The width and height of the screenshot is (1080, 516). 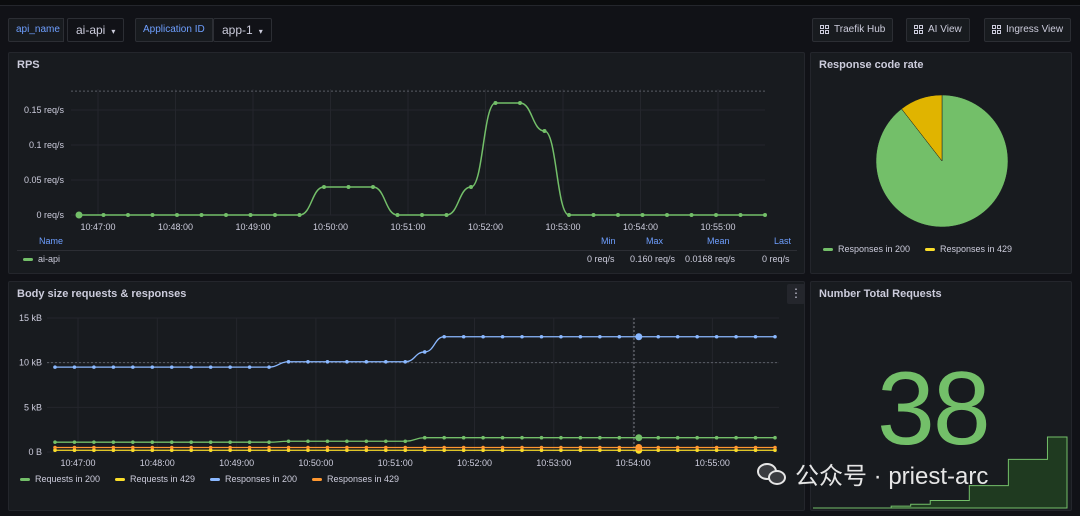 What do you see at coordinates (710, 259) in the screenshot?
I see `legend-mean-value: 0.0168 req/s` at bounding box center [710, 259].